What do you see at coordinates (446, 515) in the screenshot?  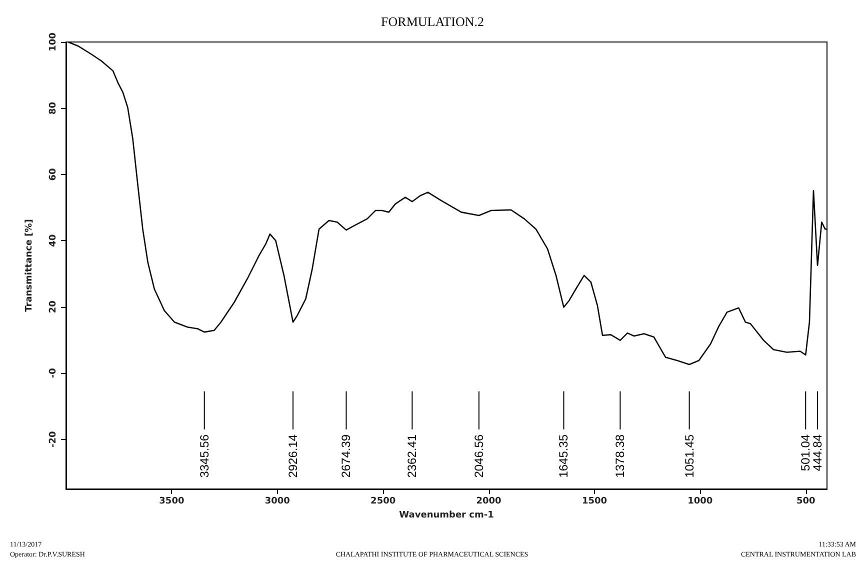 I see `x-axis-title: Wavenumber cm-1` at bounding box center [446, 515].